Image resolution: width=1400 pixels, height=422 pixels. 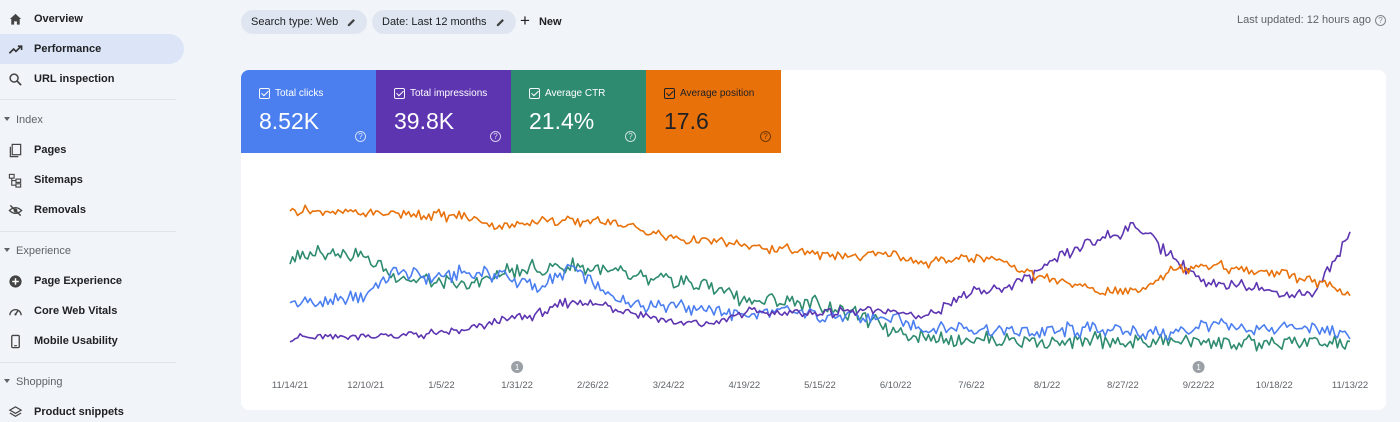 I want to click on x-tick-label: 3/24/22, so click(x=669, y=385).